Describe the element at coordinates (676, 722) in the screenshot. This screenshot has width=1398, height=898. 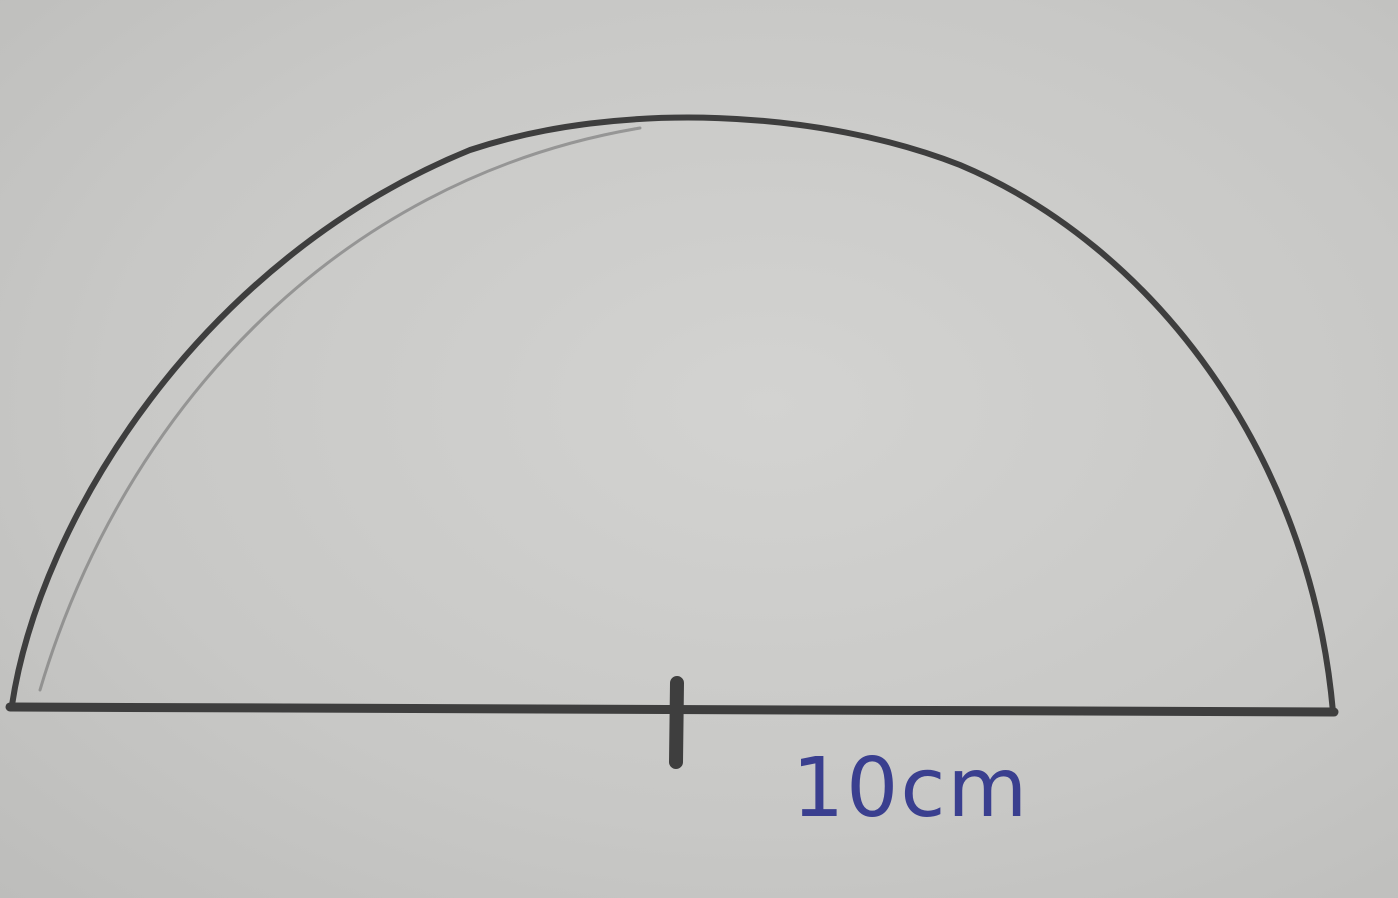
I see `center-tick-mark` at that location.